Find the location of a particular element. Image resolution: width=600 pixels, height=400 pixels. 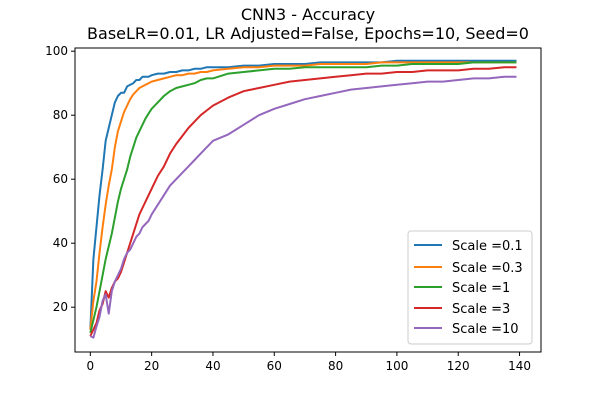

legend-label-1: Scale =0.3 is located at coordinates (487, 268).